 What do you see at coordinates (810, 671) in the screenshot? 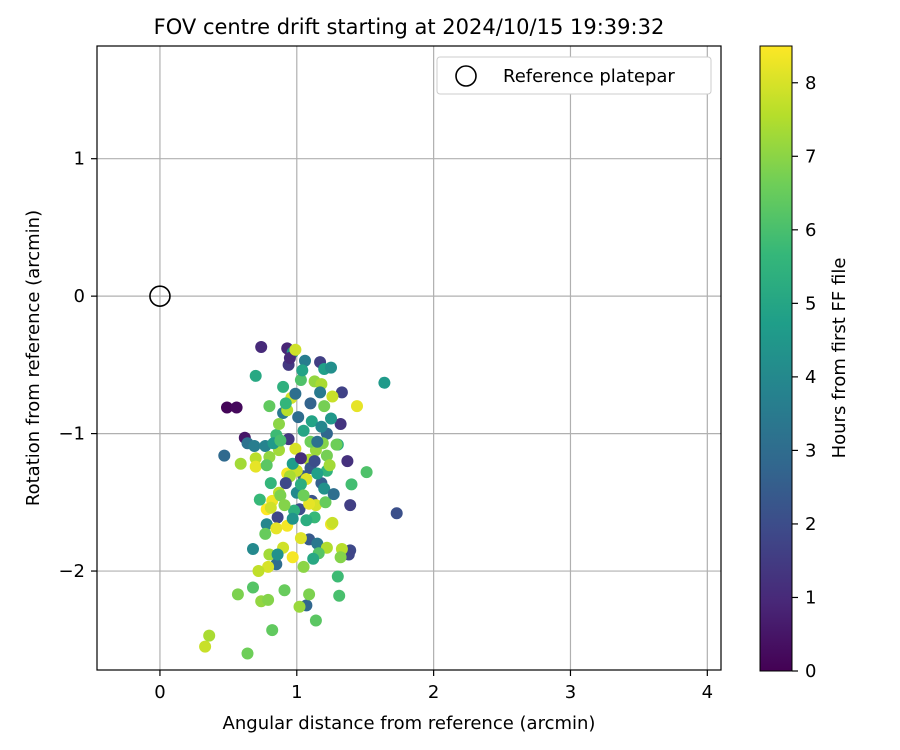
I see `colorbar-tick-label: 0` at bounding box center [810, 671].